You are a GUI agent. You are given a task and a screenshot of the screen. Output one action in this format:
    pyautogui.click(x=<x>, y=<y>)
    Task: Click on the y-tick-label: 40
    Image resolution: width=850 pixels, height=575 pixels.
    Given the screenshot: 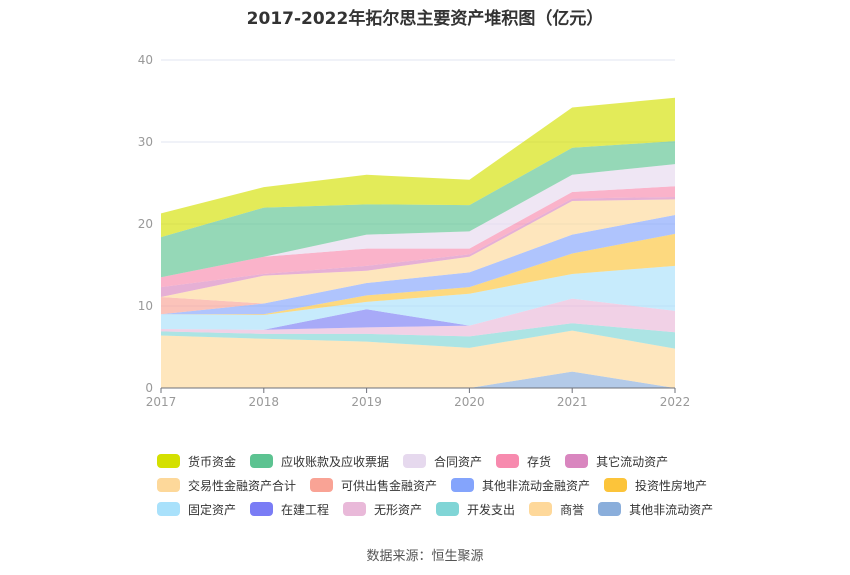 What is the action you would take?
    pyautogui.click(x=145, y=60)
    